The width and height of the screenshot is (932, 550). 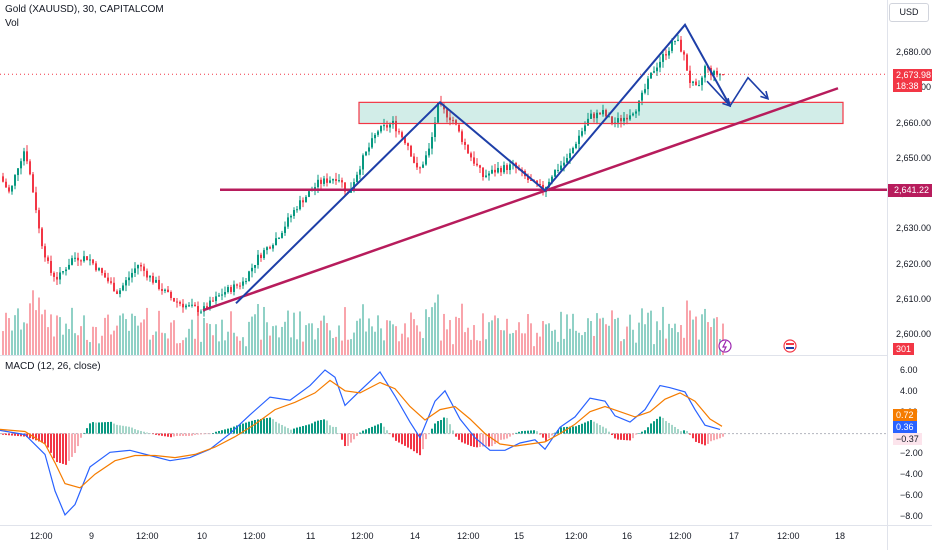 What do you see at coordinates (909, 12) in the screenshot?
I see `currency-button: USD` at bounding box center [909, 12].